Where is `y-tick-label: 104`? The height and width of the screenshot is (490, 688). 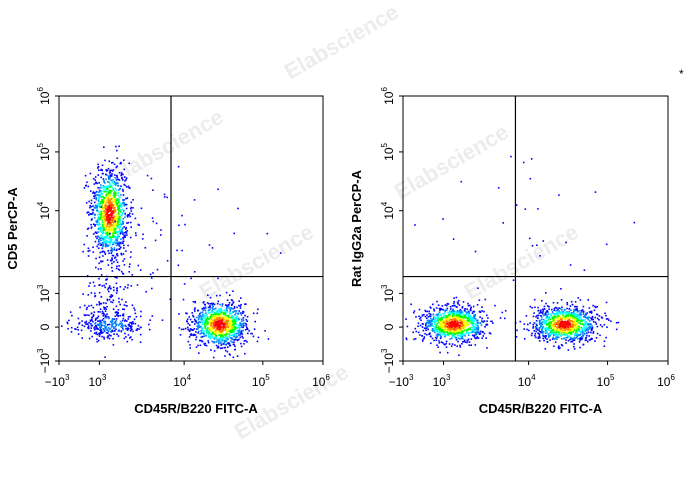
y-tick-label: 104 is located at coordinates (388, 210).